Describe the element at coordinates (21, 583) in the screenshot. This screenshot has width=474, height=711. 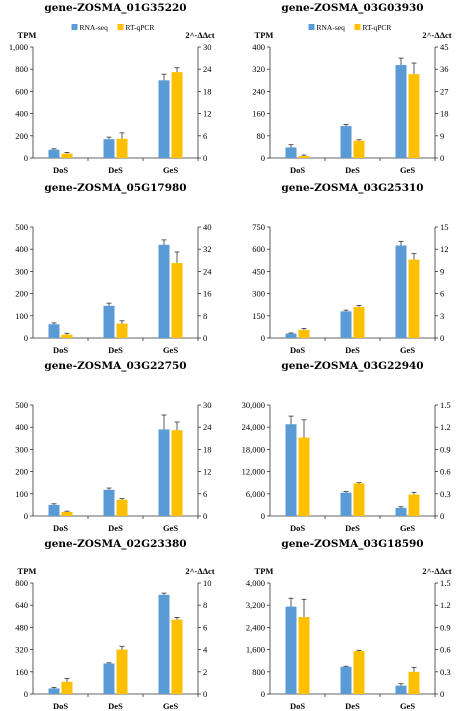
I see `y-tick-label: 800` at that location.